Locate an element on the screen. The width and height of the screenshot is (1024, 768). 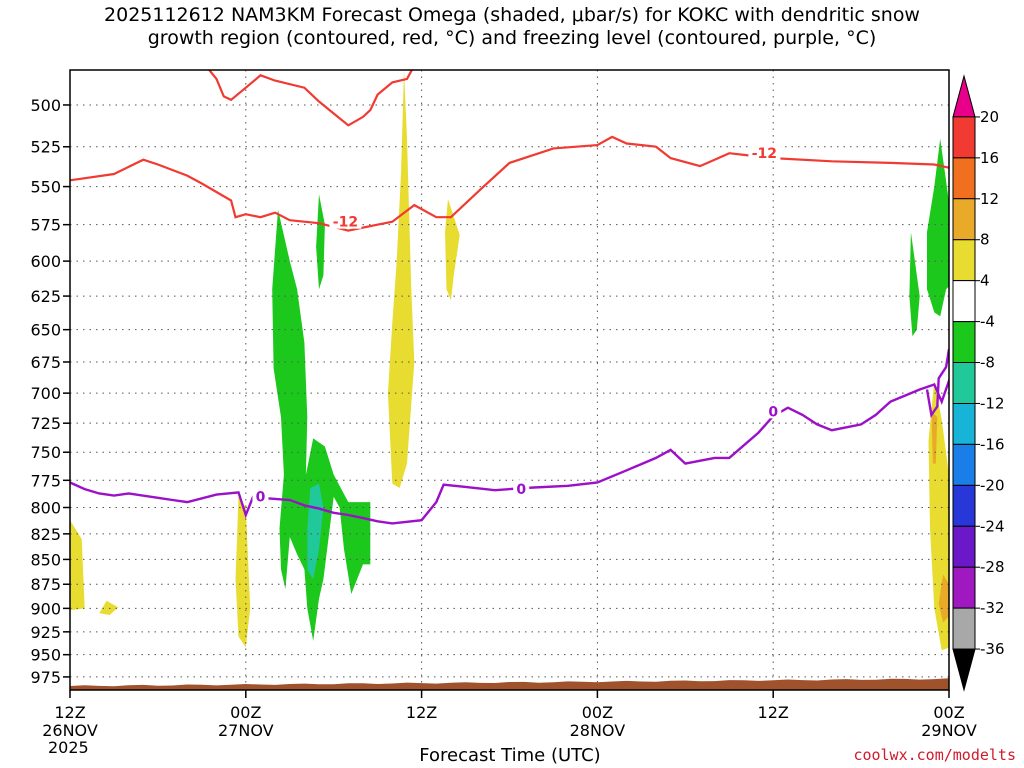
y-tick-label: 800 is located at coordinates (45, 507).